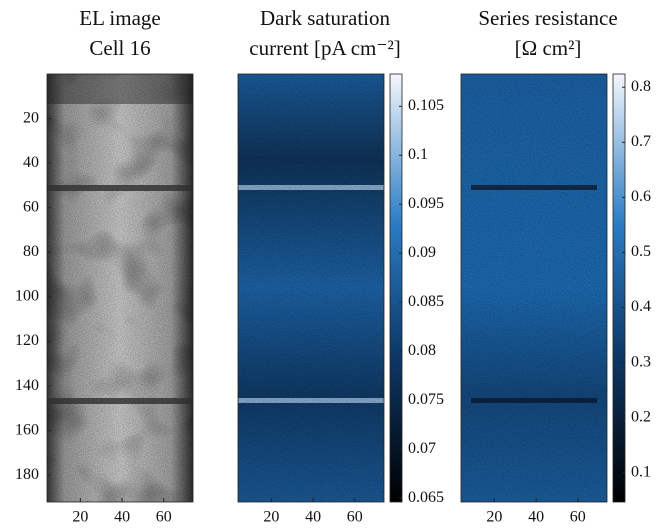 The width and height of the screenshot is (667, 531). Describe the element at coordinates (31, 206) in the screenshot. I see `y-tick-label: 60` at that location.